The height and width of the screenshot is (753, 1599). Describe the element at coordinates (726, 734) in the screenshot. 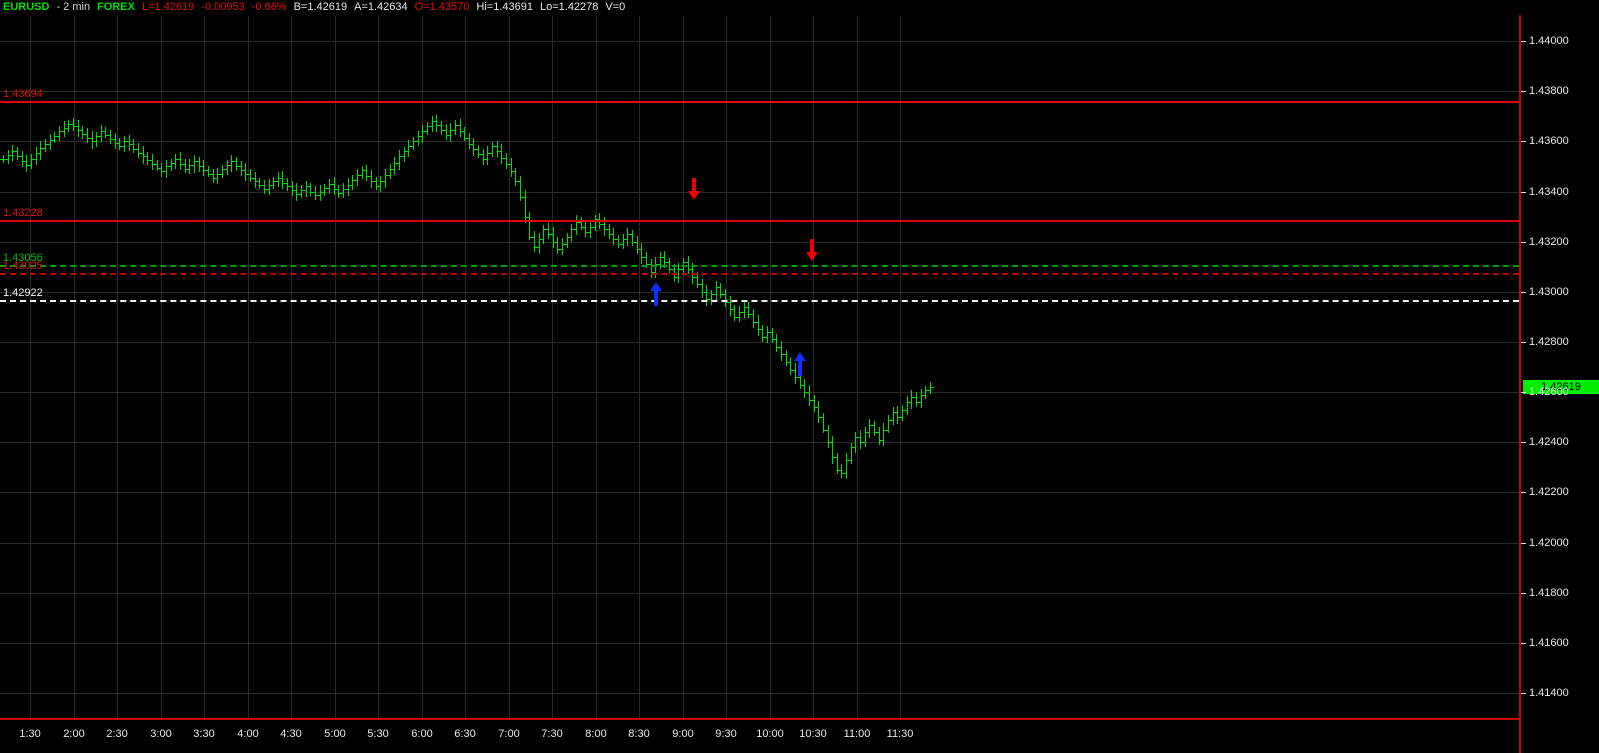

I see `time-axis-label: 9:30` at that location.